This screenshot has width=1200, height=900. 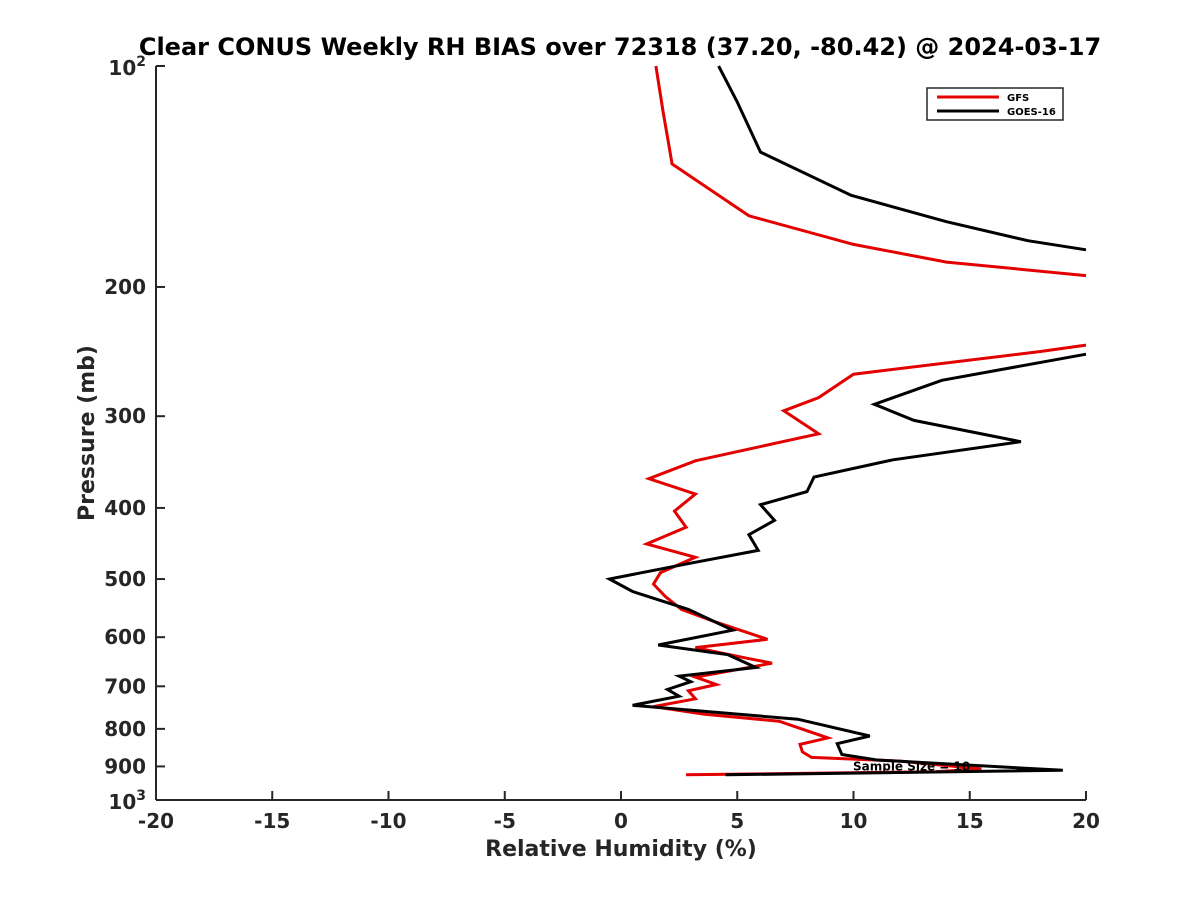 I want to click on y-tick-label: 400, so click(x=125, y=508).